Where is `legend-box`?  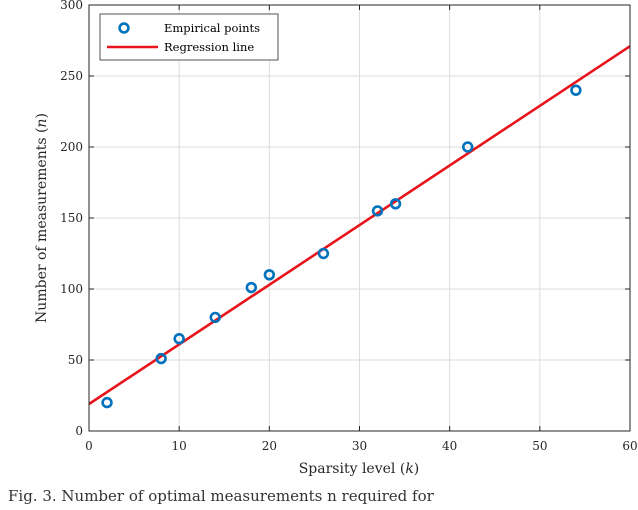 legend-box is located at coordinates (189, 37).